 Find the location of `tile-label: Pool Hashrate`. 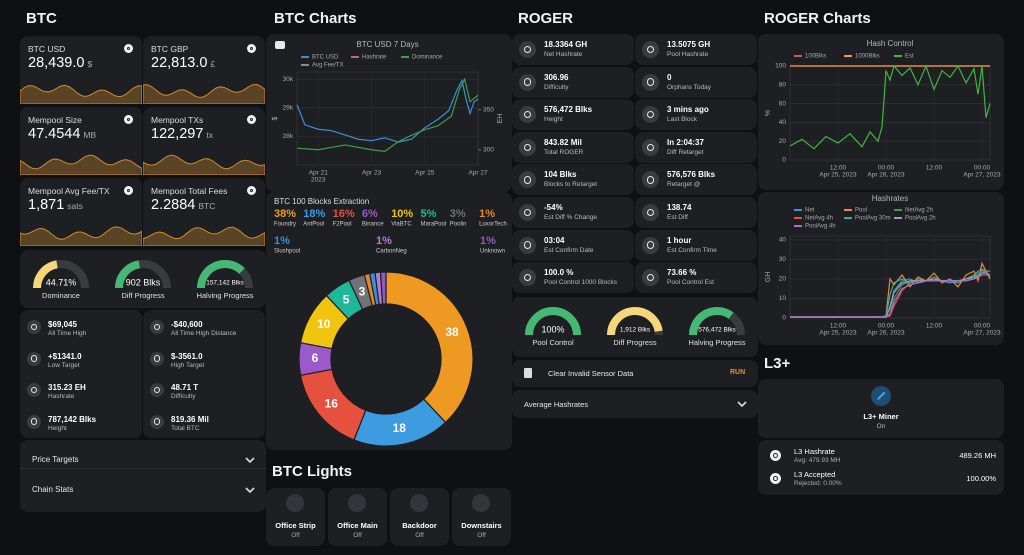

tile-label: Pool Hashrate is located at coordinates (688, 54).